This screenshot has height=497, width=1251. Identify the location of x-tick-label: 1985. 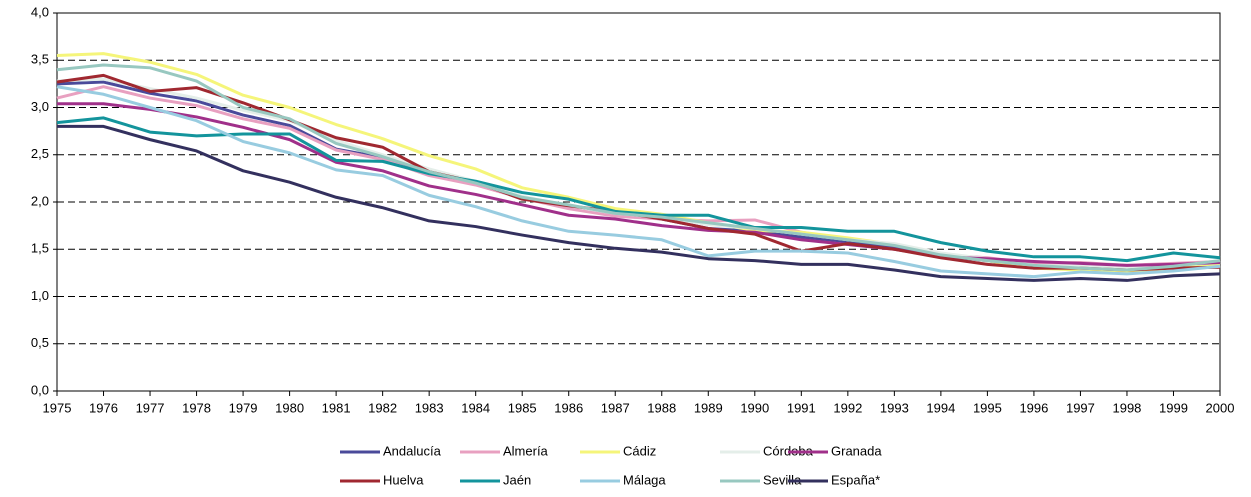
(522, 407).